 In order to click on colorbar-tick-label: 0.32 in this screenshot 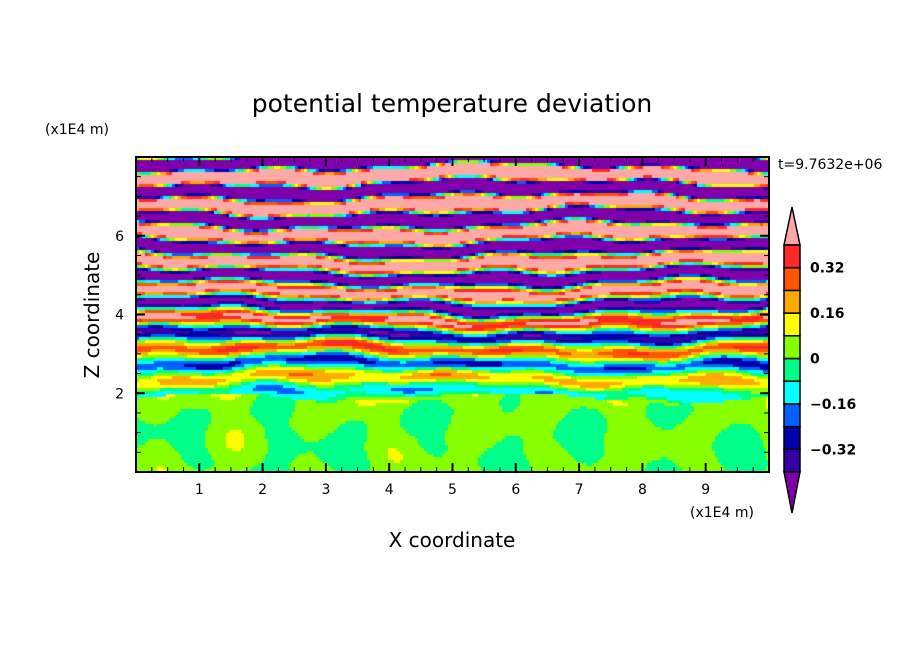, I will do `click(827, 269)`.